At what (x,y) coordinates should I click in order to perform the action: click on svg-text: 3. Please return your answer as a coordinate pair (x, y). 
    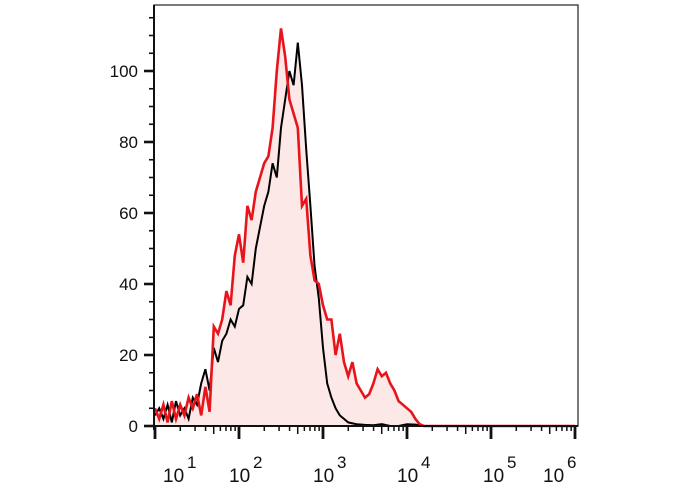
    Looking at the image, I should click on (341, 462).